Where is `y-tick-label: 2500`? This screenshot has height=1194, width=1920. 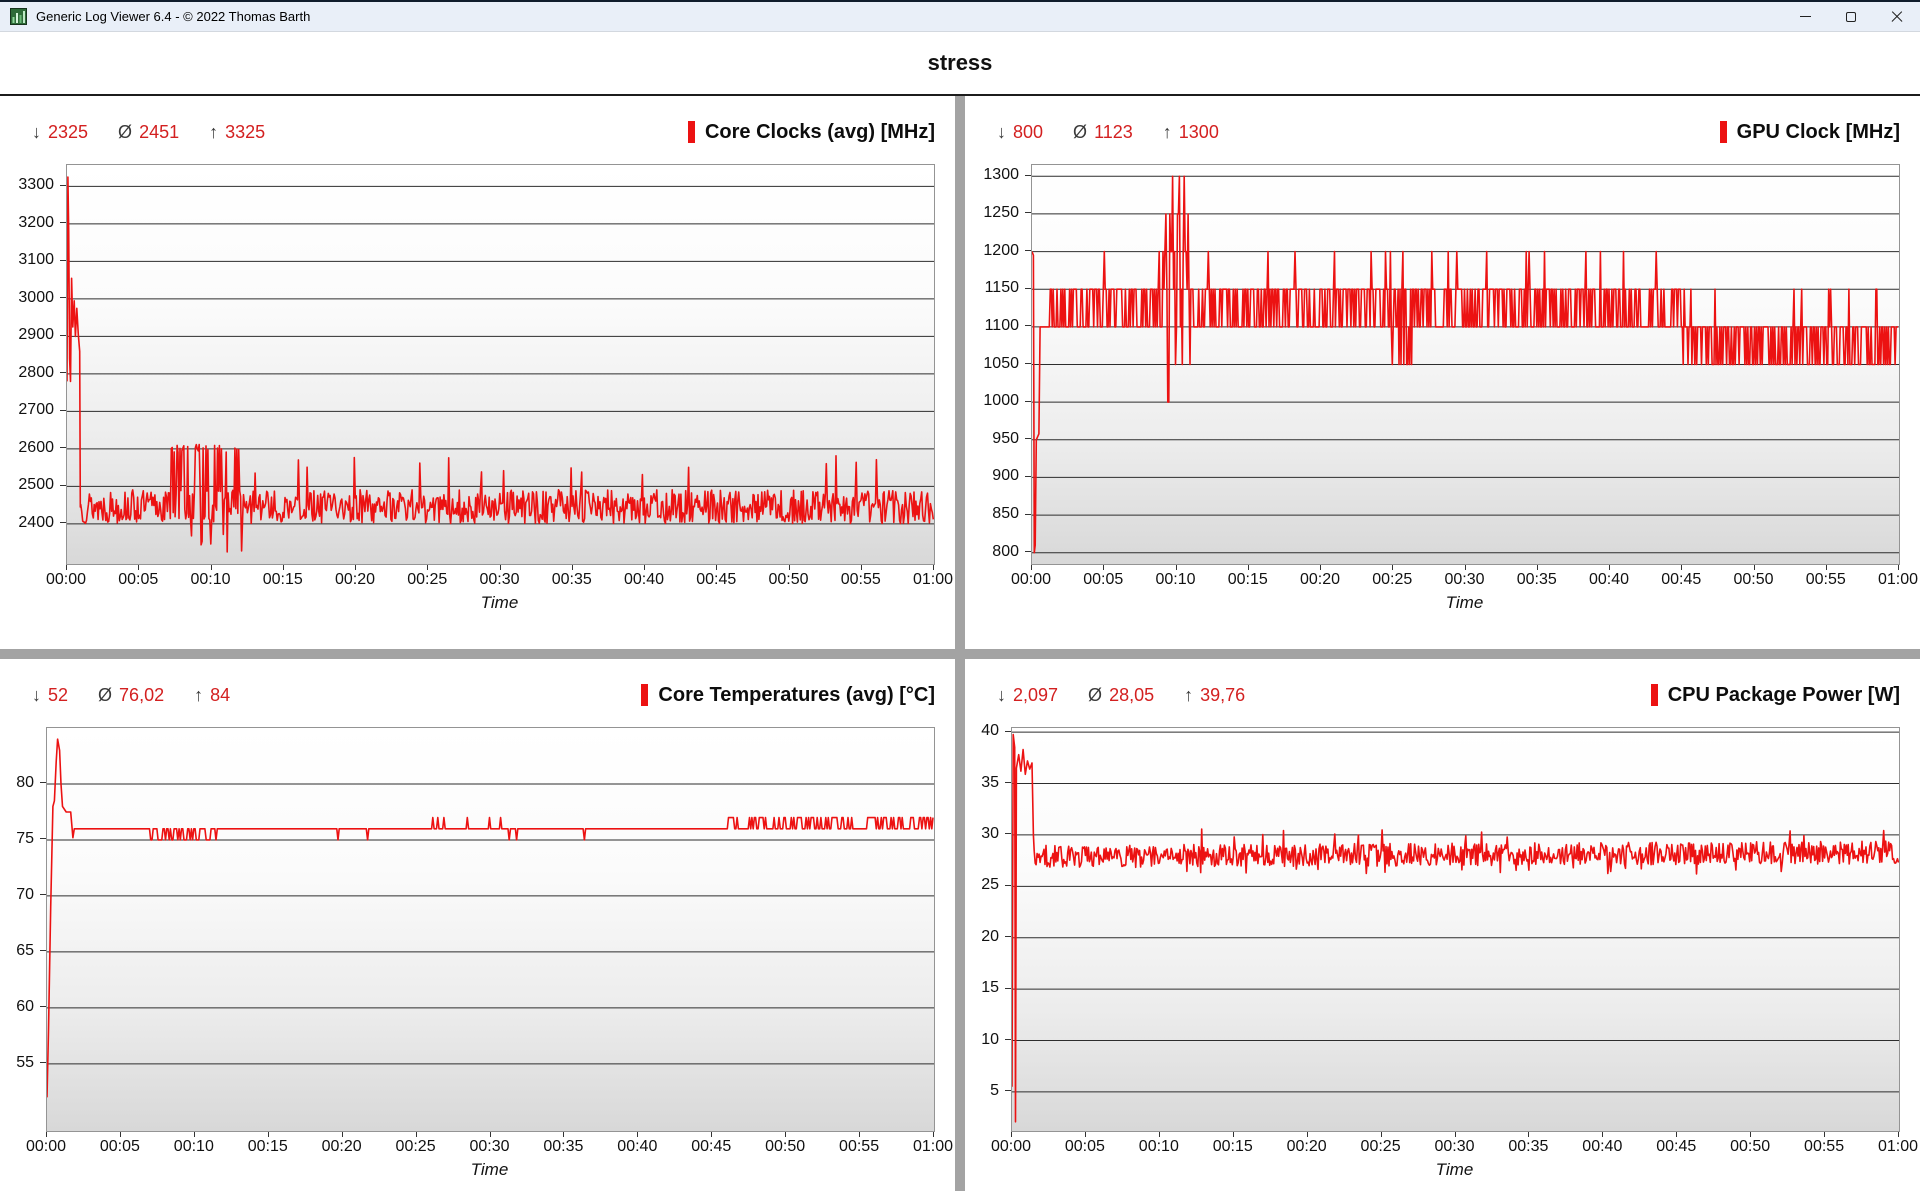 y-tick-label: 2500 is located at coordinates (36, 485).